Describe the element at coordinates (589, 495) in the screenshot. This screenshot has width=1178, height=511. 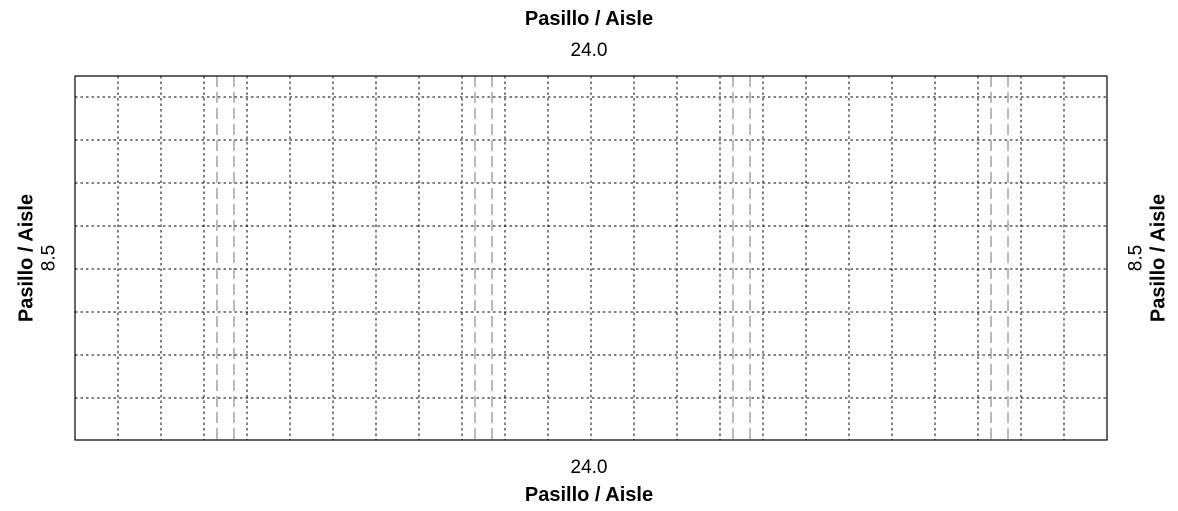
I see `bottom-aisle-label: Pasillo / Aisle` at that location.